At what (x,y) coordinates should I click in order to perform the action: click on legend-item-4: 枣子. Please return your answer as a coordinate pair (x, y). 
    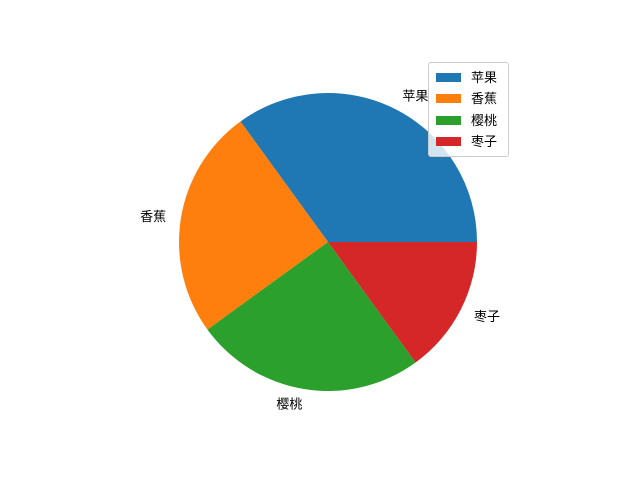
    Looking at the image, I should click on (469, 141).